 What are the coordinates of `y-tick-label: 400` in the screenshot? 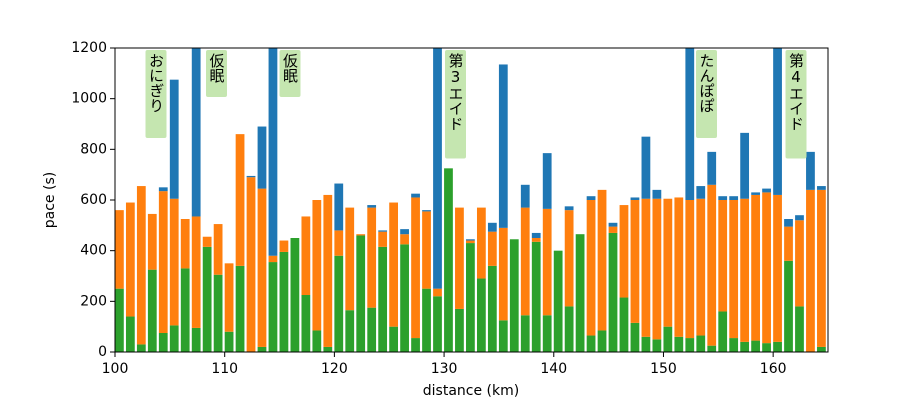 It's located at (93, 251).